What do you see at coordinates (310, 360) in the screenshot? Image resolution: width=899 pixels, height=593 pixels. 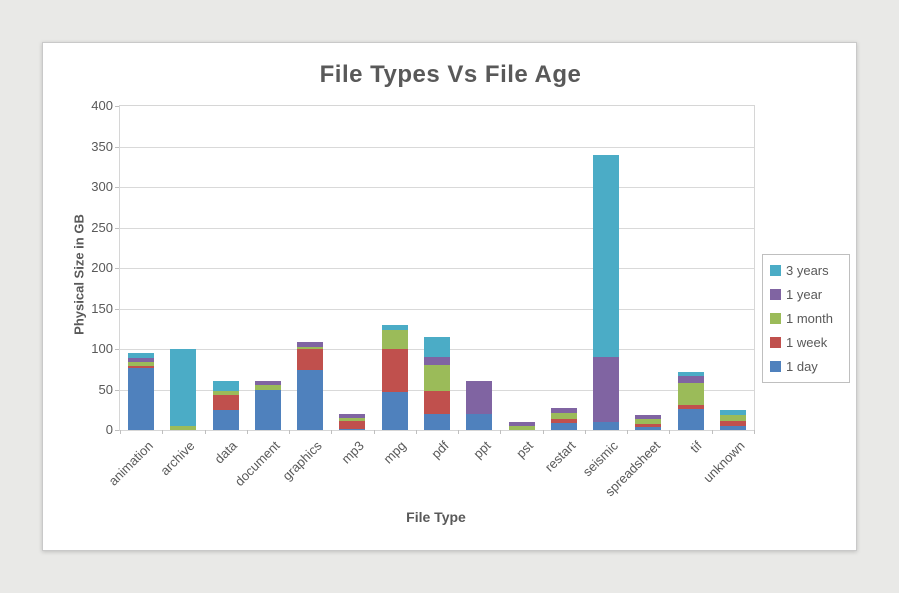 I see `bar-segment-graphics-1-week` at bounding box center [310, 360].